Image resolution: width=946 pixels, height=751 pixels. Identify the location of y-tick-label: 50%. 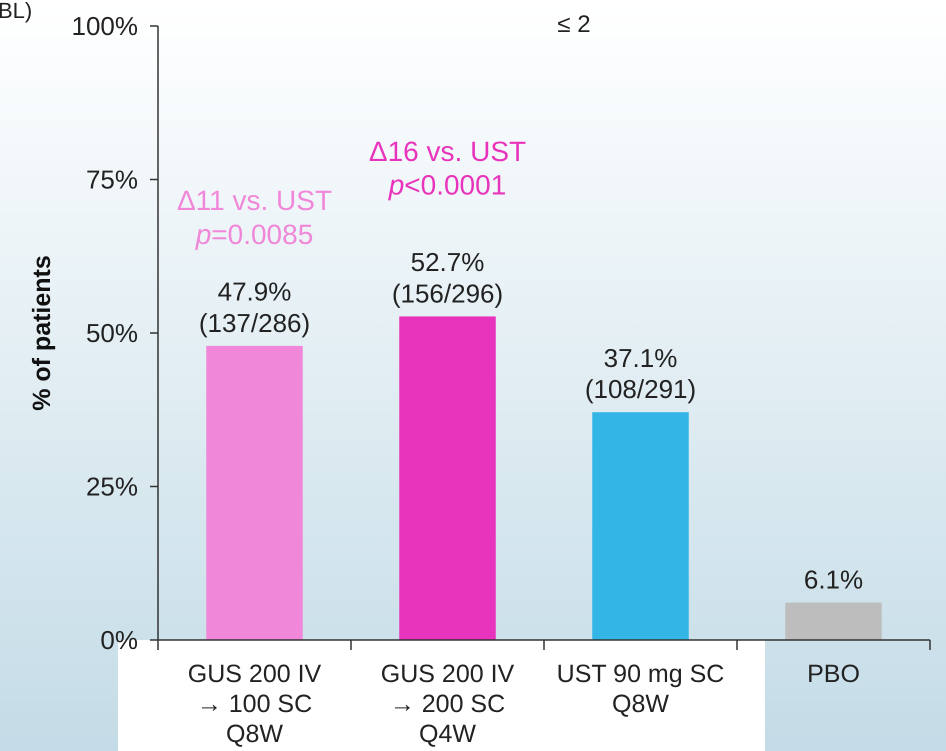
(112, 333).